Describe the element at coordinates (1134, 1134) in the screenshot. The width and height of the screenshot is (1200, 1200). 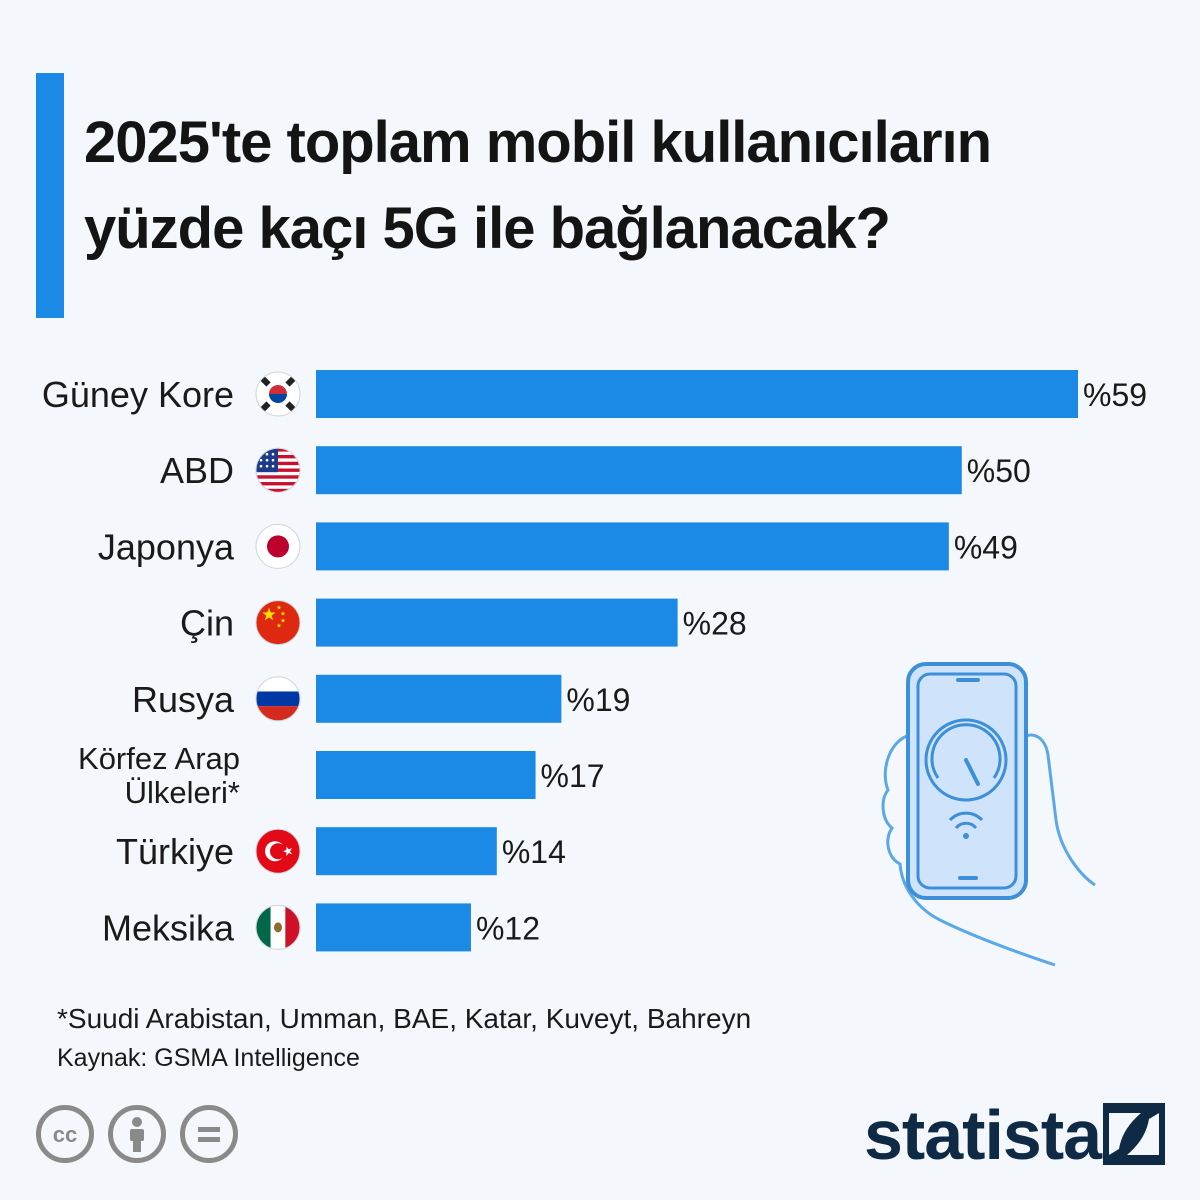
I see `statista-logo-icon` at that location.